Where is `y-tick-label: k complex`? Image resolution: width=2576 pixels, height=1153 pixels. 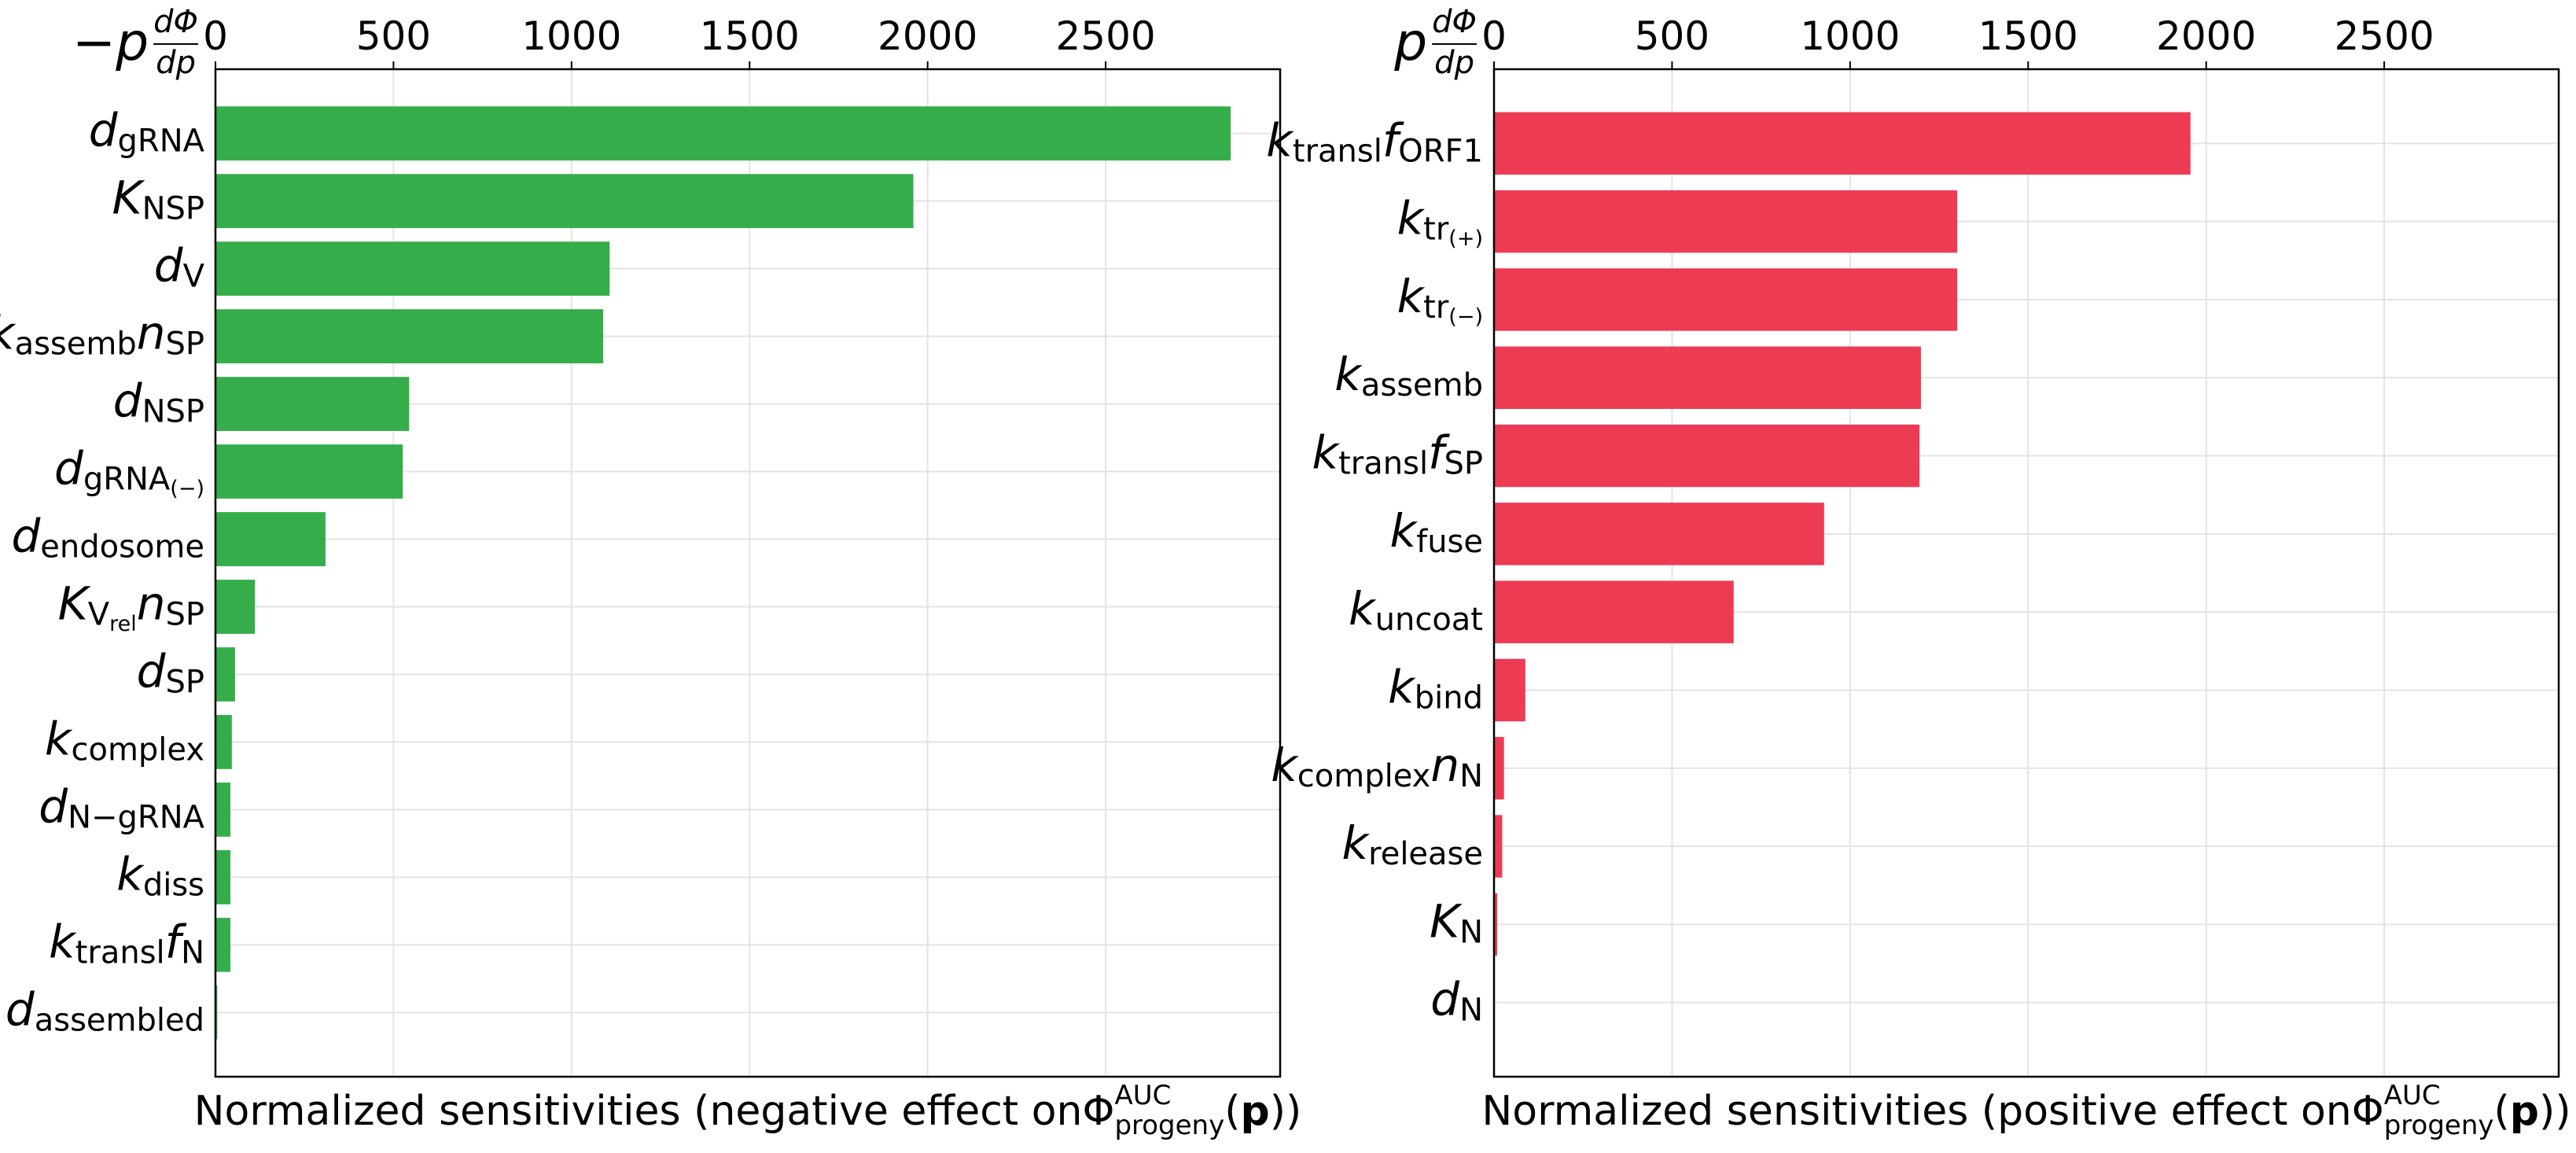
y-tick-label: k complex is located at coordinates (124, 740).